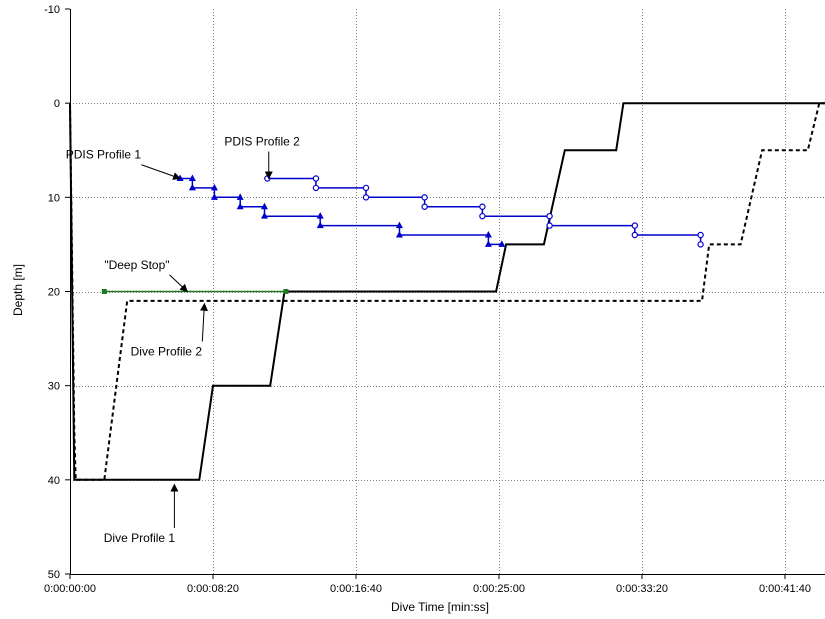 This screenshot has width=825, height=619. What do you see at coordinates (70, 589) in the screenshot?
I see `x-tick-label: 0:00:00:00` at bounding box center [70, 589].